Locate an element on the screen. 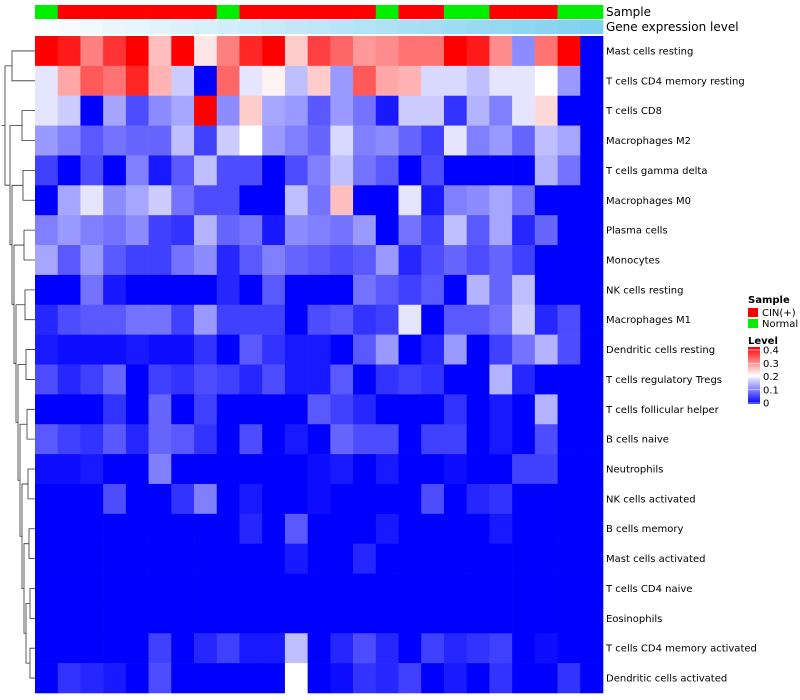 The image size is (800, 700). level-tick-label: 0 is located at coordinates (766, 404).